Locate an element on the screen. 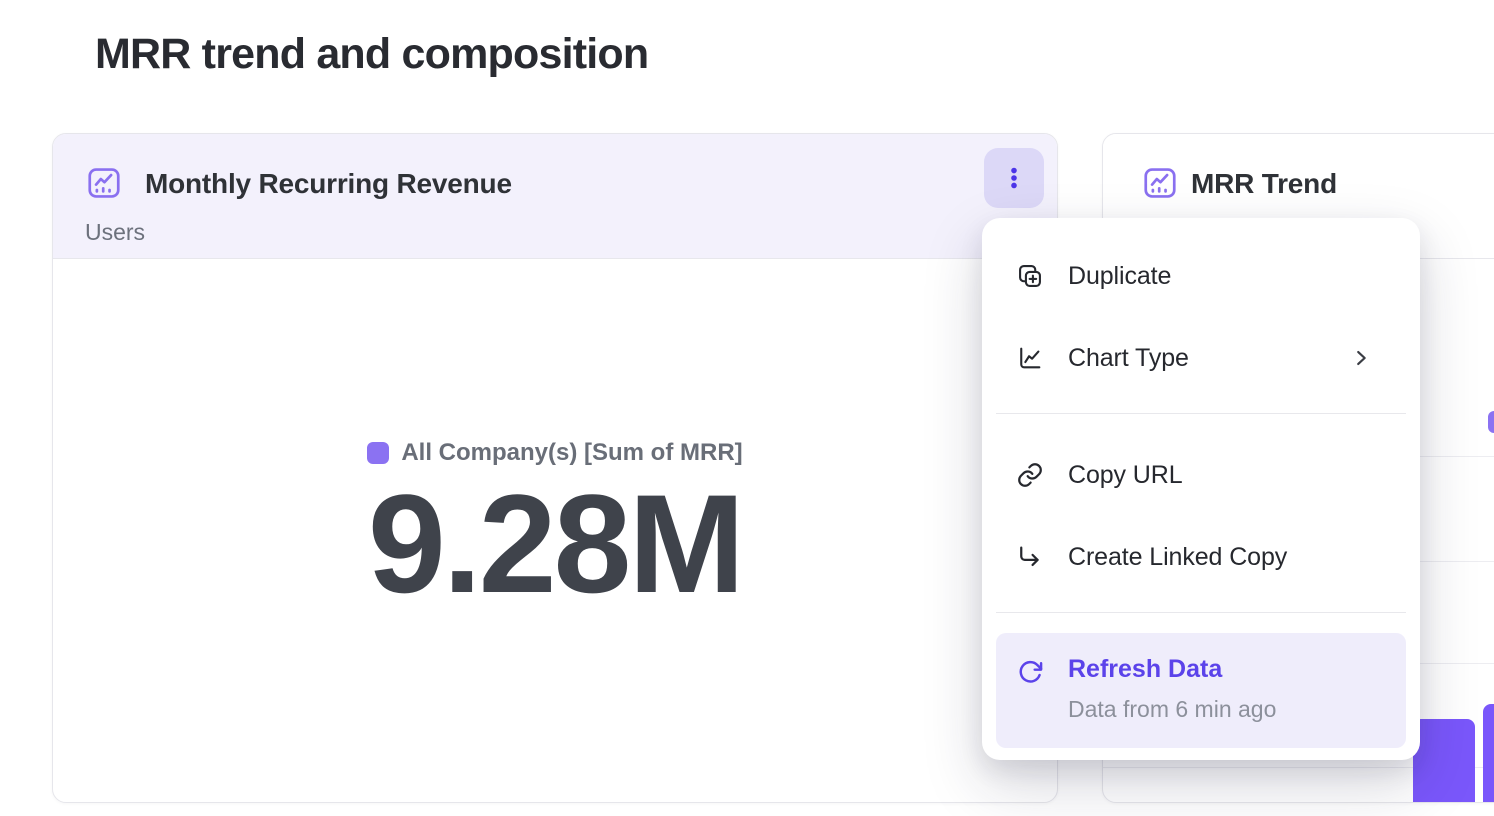 The width and height of the screenshot is (1494, 816). chart-type-icon is located at coordinates (1030, 358).